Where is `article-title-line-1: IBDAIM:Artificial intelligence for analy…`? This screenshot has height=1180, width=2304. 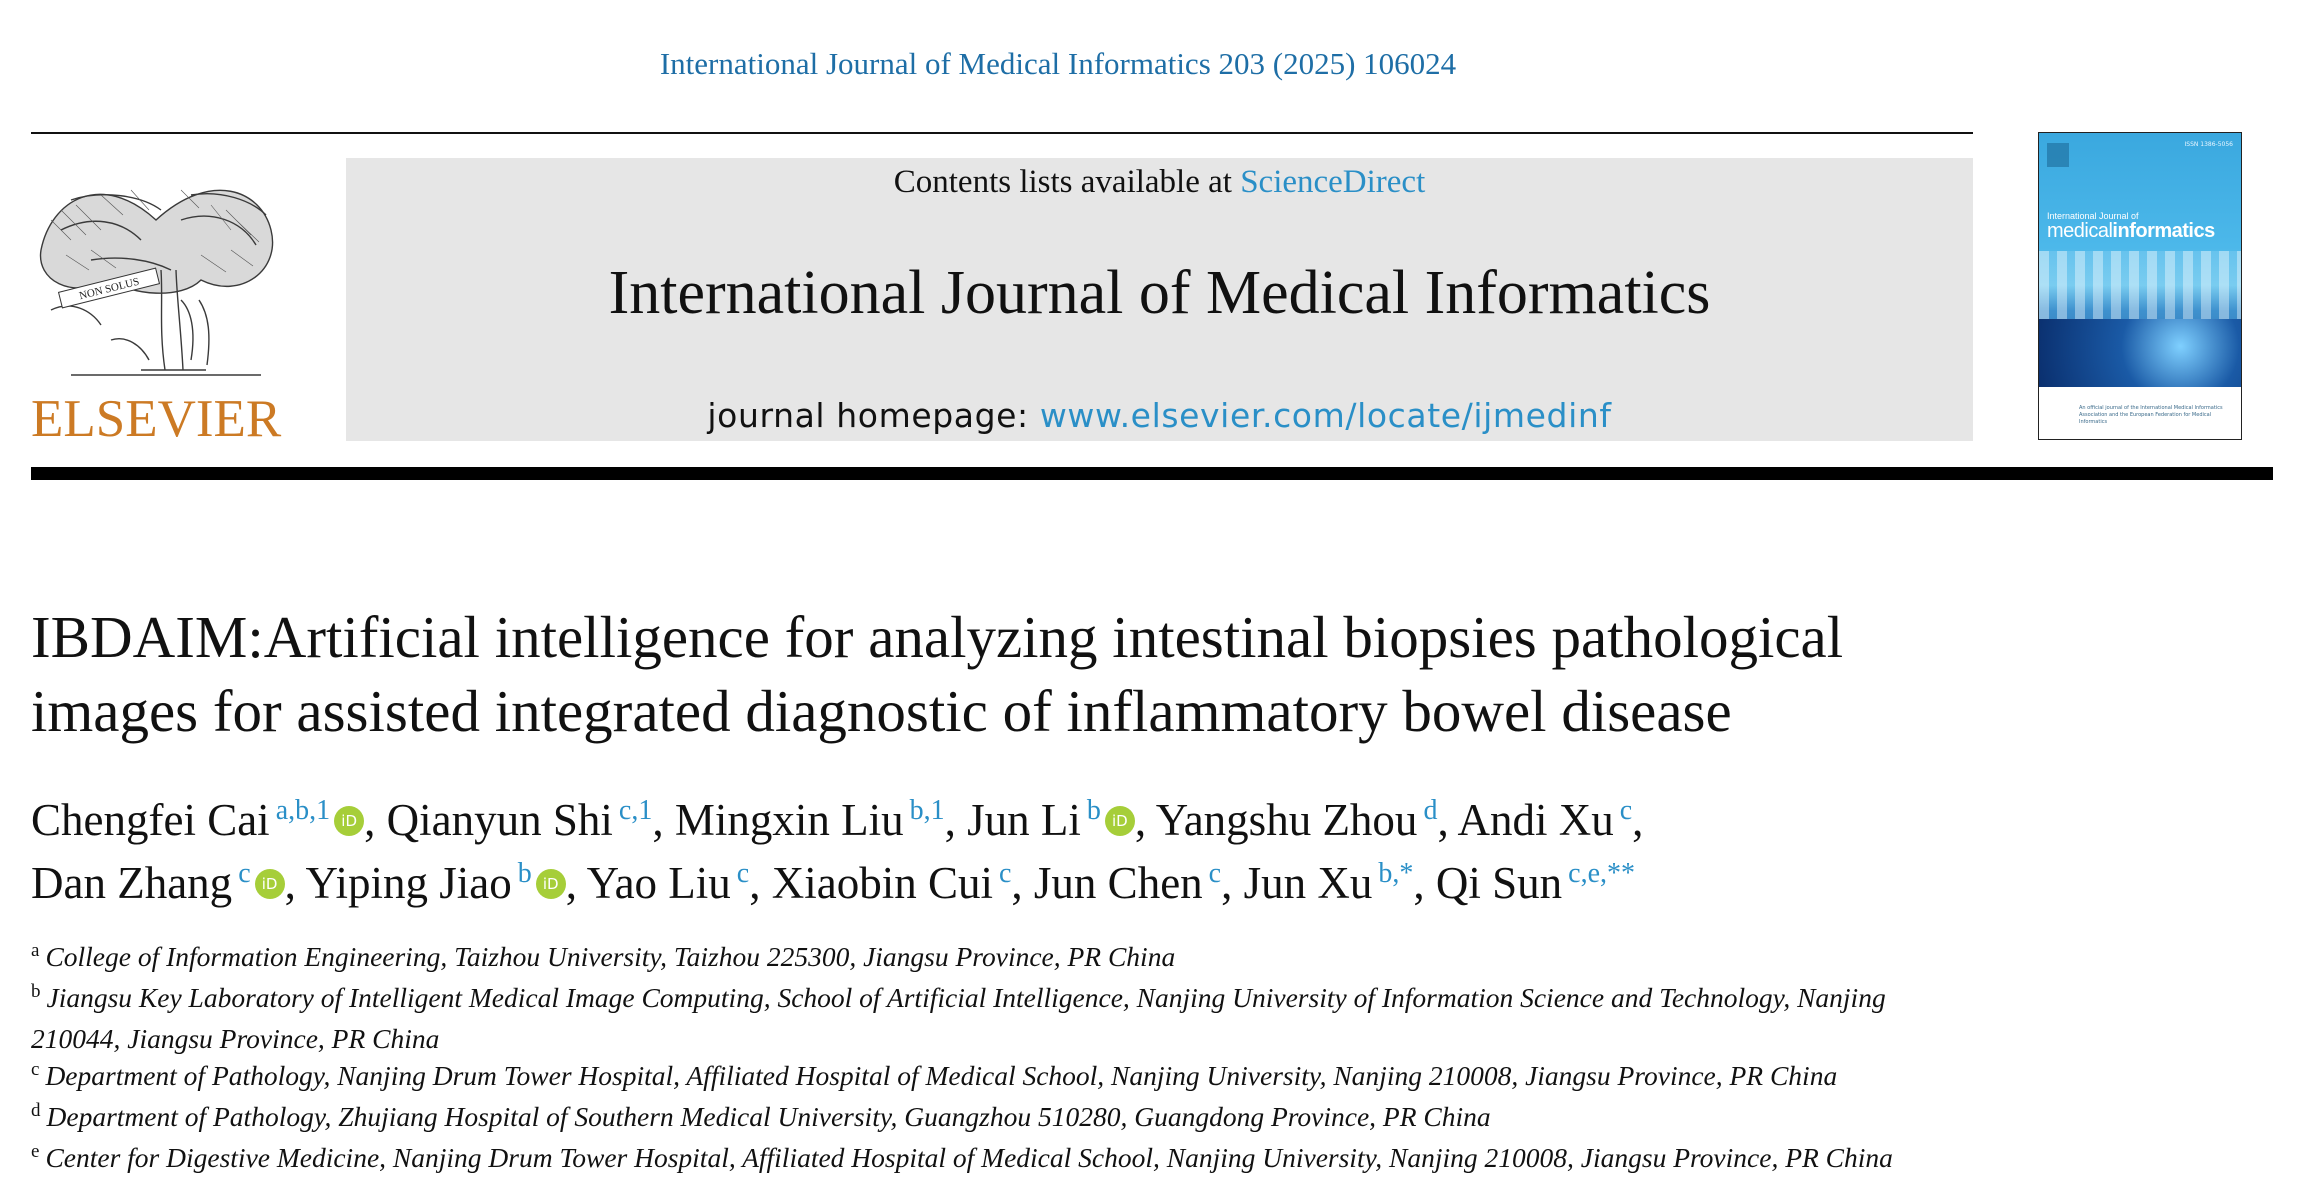
article-title-line-1: IBDAIM:Artificial intelligence for analy… is located at coordinates (937, 637).